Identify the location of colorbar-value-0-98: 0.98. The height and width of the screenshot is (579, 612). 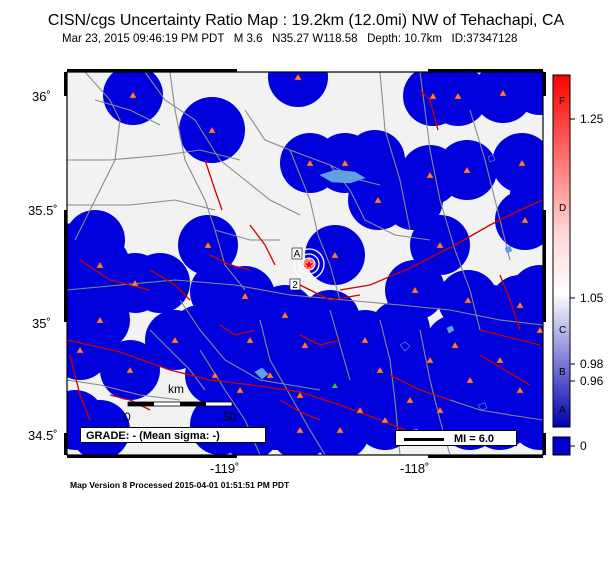
(592, 364).